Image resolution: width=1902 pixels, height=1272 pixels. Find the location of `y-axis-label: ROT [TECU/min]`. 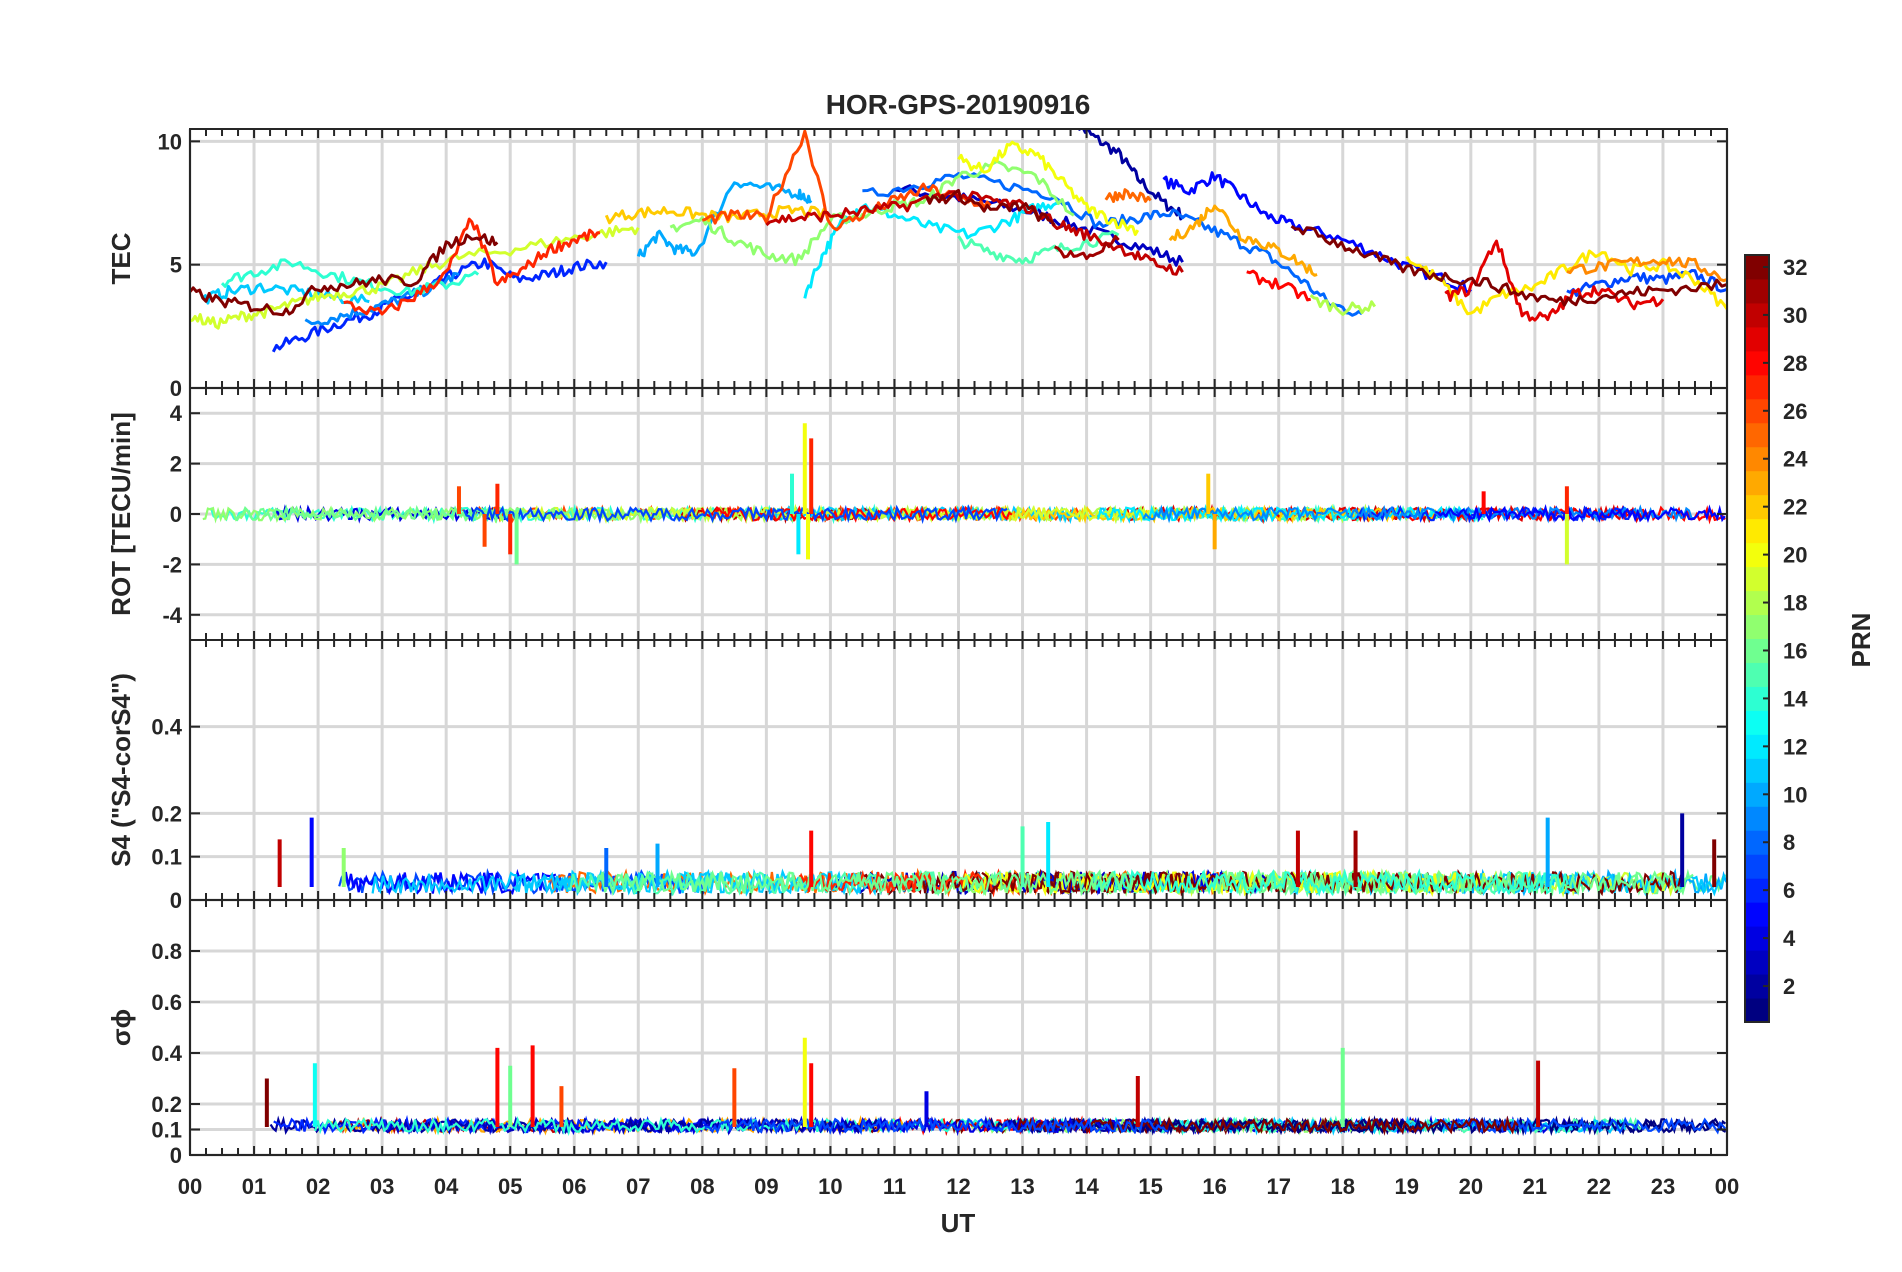

y-axis-label: ROT [TECU/min] is located at coordinates (121, 514).